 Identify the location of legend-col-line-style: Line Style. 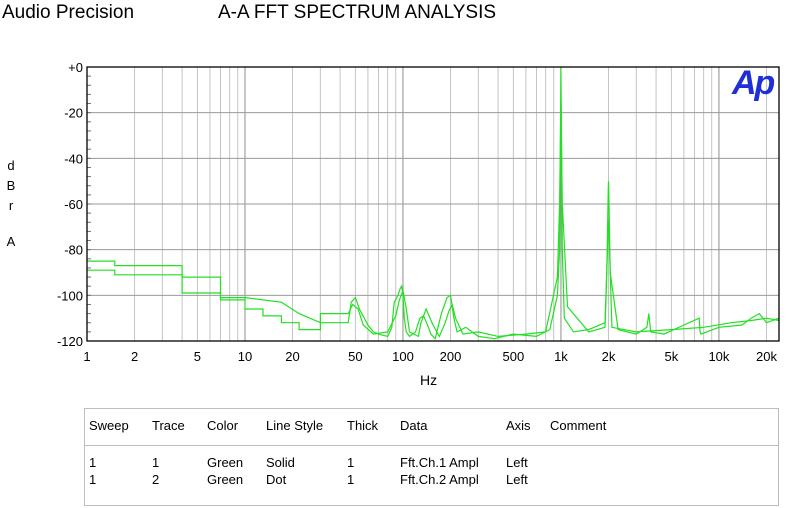
(295, 425).